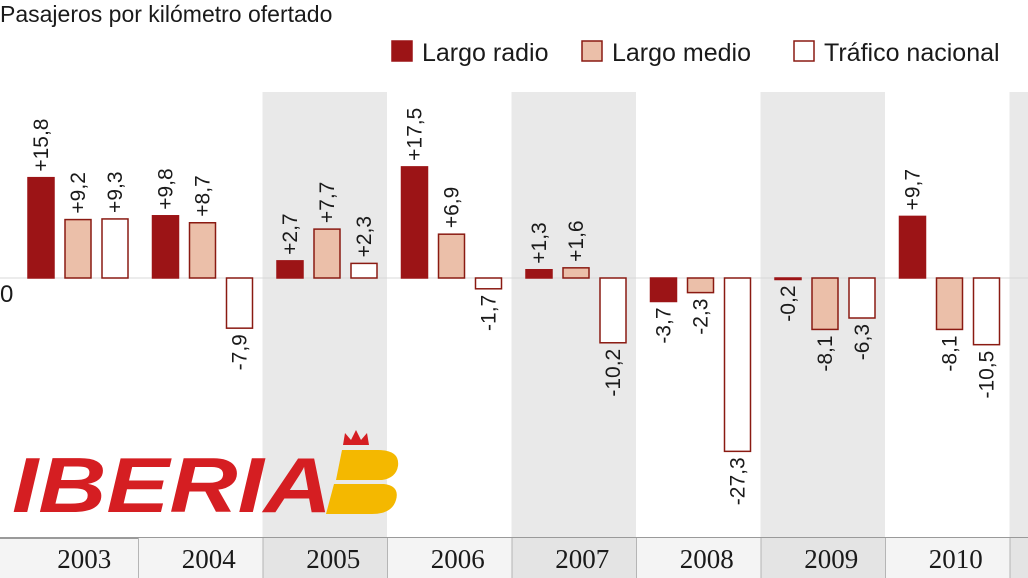  Describe the element at coordinates (539, 242) in the screenshot. I see `data-label: +1,3` at that location.